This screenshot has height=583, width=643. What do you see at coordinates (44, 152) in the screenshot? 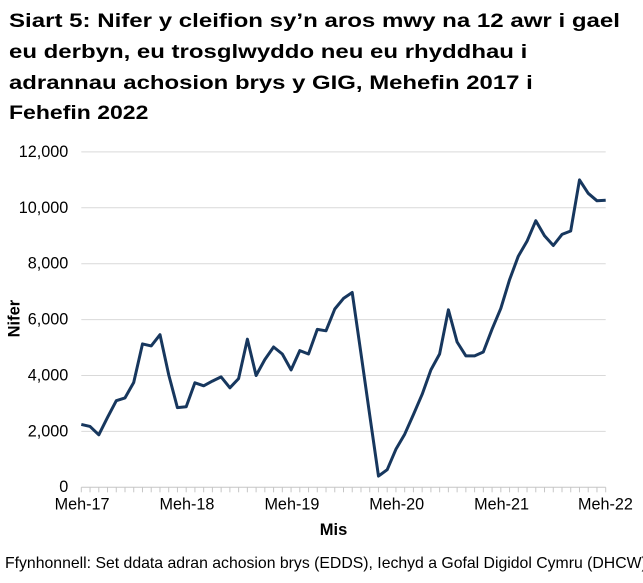
I see `svg-text: 12,000` at bounding box center [44, 152].